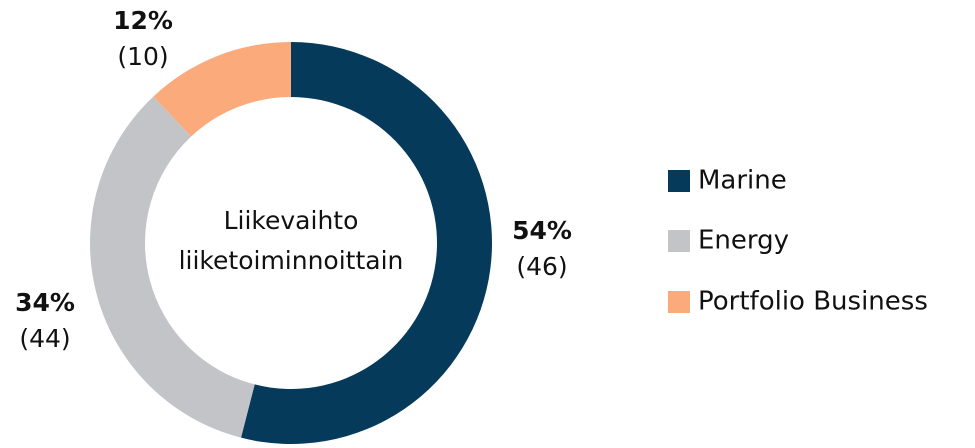  I want to click on value-label: 54%, so click(542, 230).